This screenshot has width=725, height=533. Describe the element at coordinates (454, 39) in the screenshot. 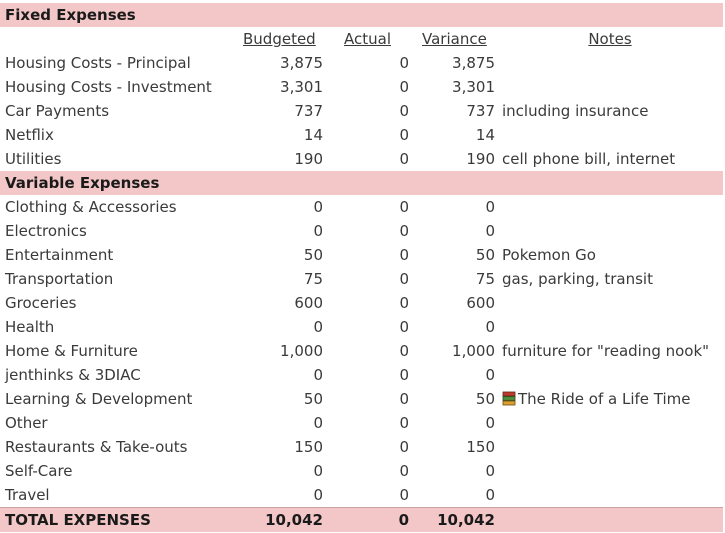

I see `variance-header: Variance` at that location.